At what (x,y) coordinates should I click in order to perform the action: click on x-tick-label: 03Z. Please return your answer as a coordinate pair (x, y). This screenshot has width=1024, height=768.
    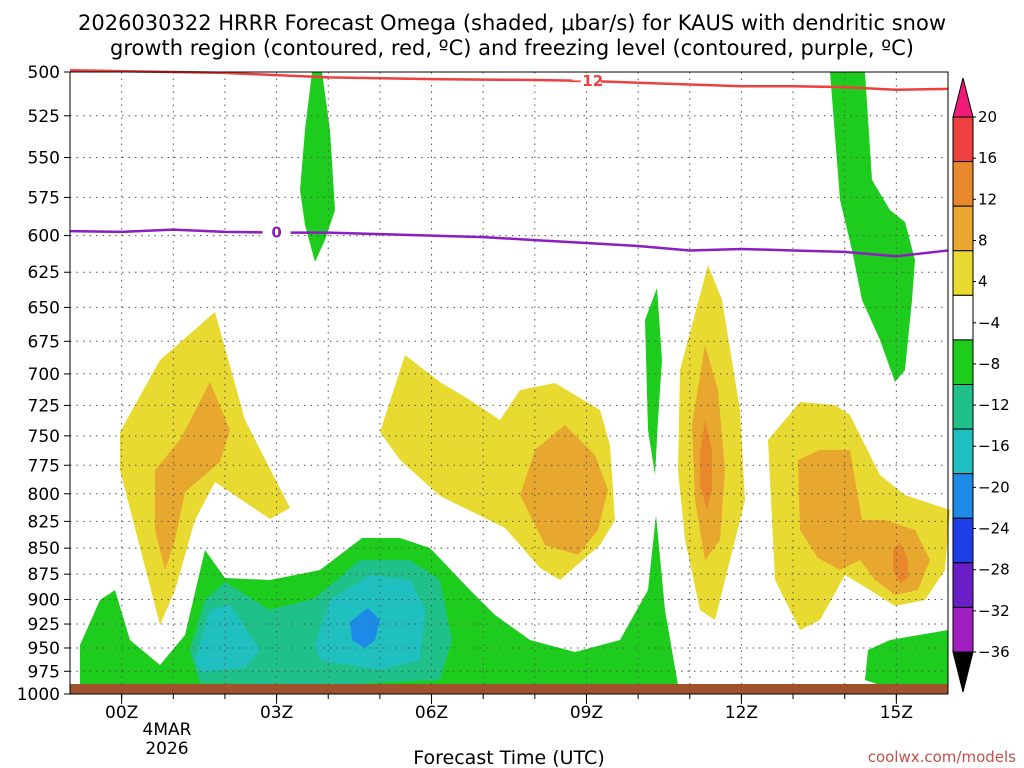
    Looking at the image, I should click on (276, 713).